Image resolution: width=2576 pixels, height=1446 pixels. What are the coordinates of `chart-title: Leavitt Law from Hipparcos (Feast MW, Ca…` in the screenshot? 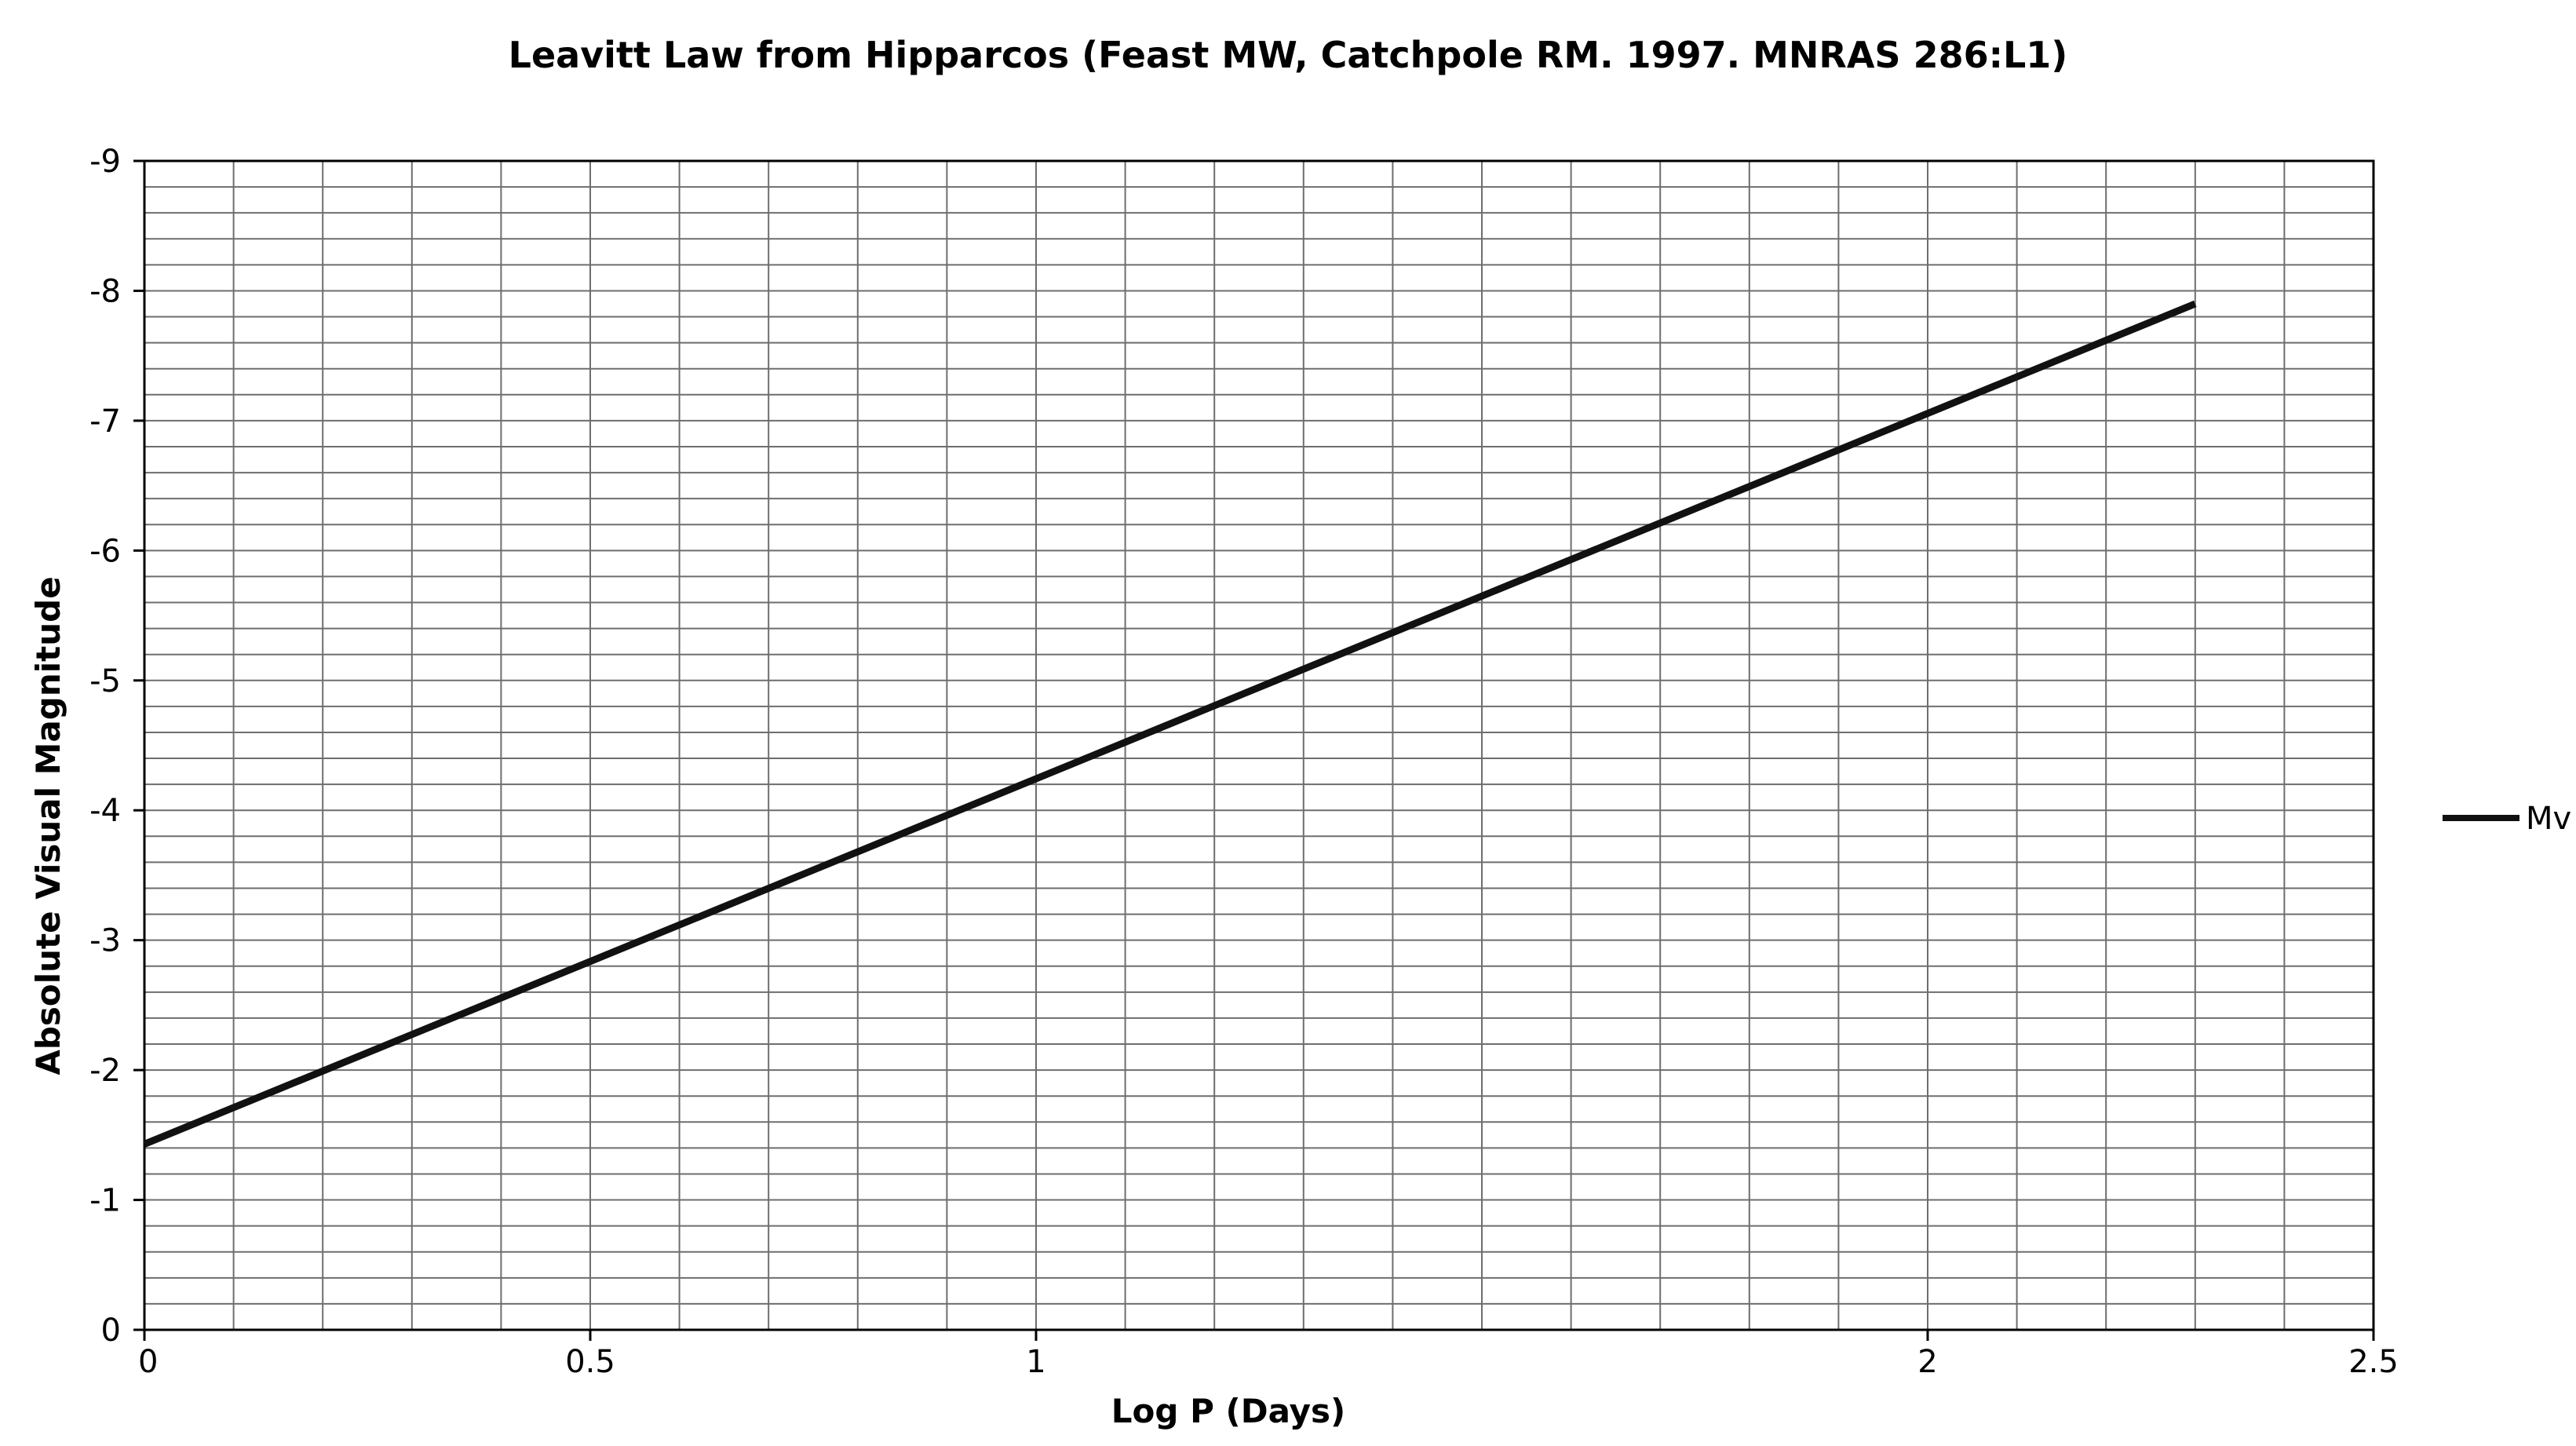 It's located at (1288, 55).